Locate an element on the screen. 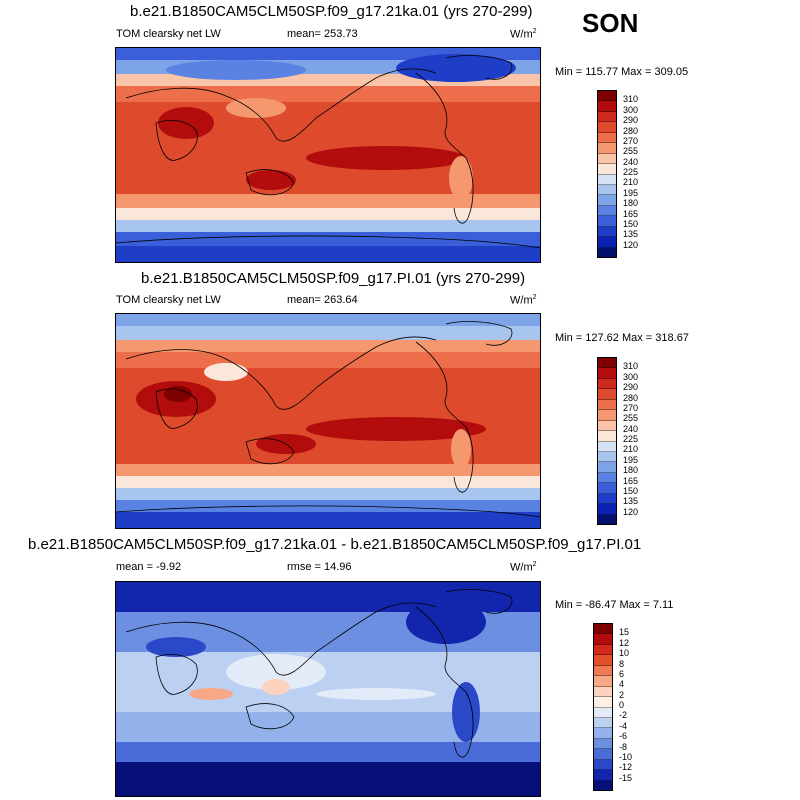  colorbar-tick-label: -2 is located at coordinates (623, 715).